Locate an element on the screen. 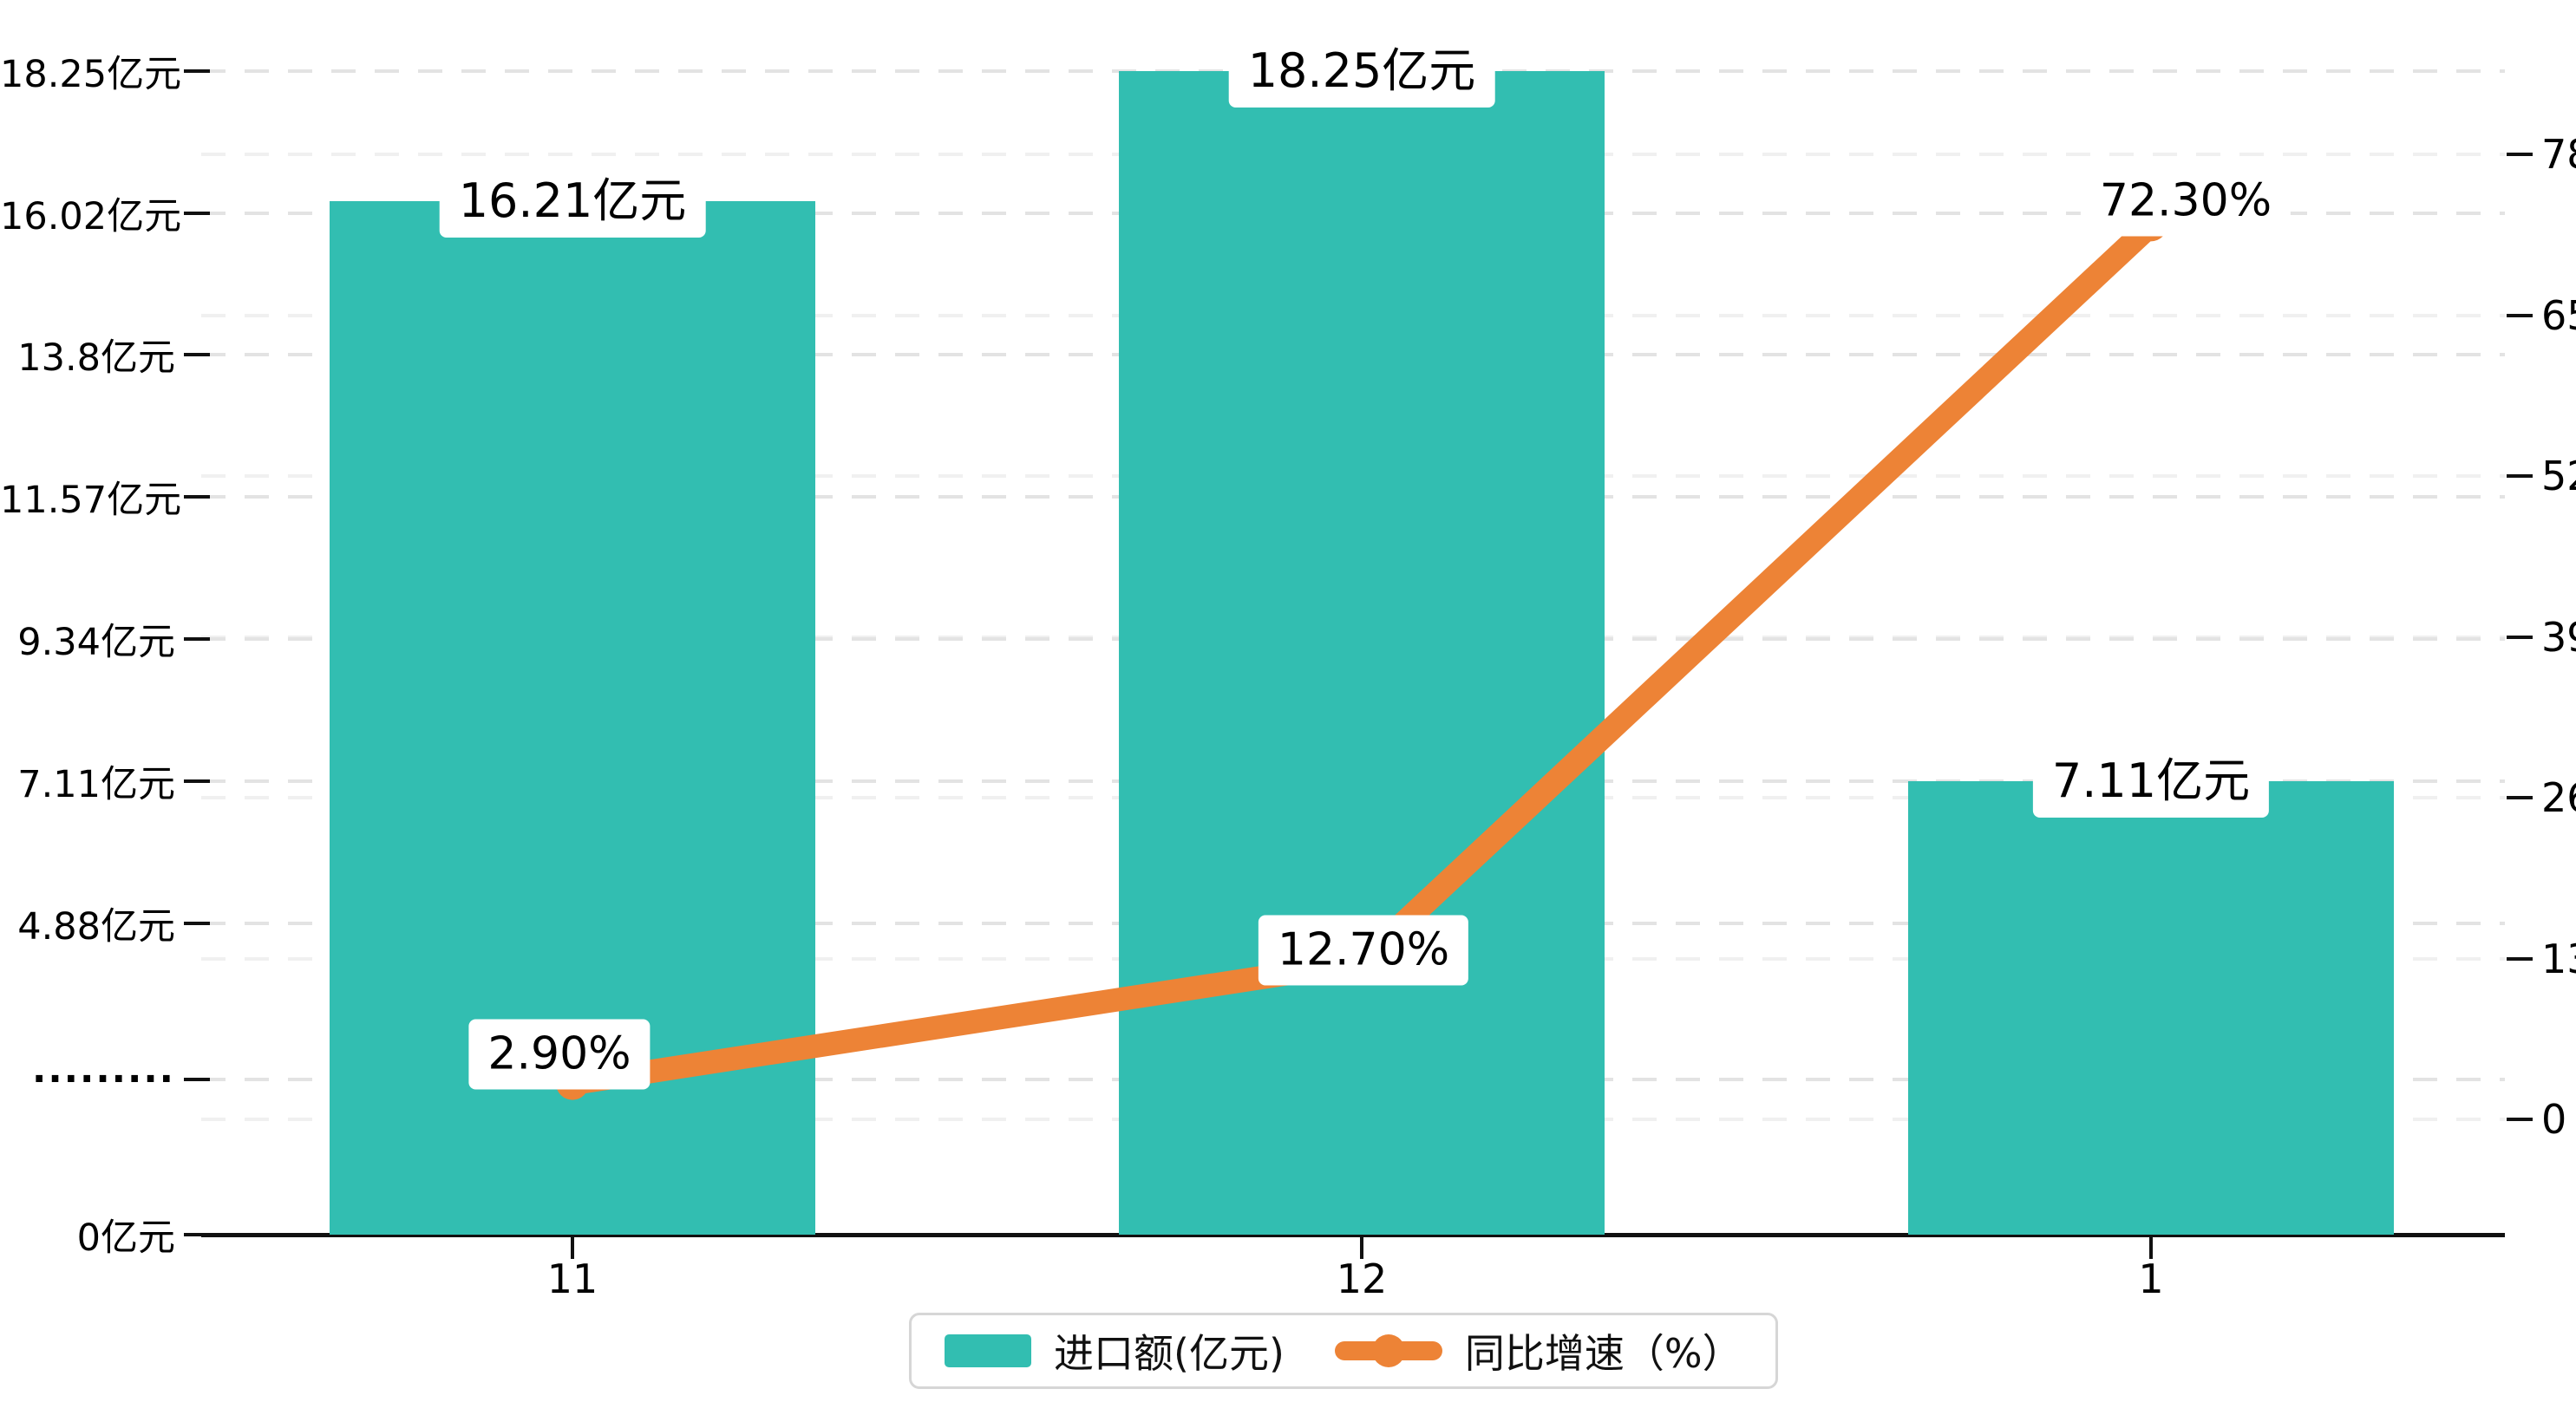  bar-value-label-12: 18.25亿元 is located at coordinates (1361, 71).